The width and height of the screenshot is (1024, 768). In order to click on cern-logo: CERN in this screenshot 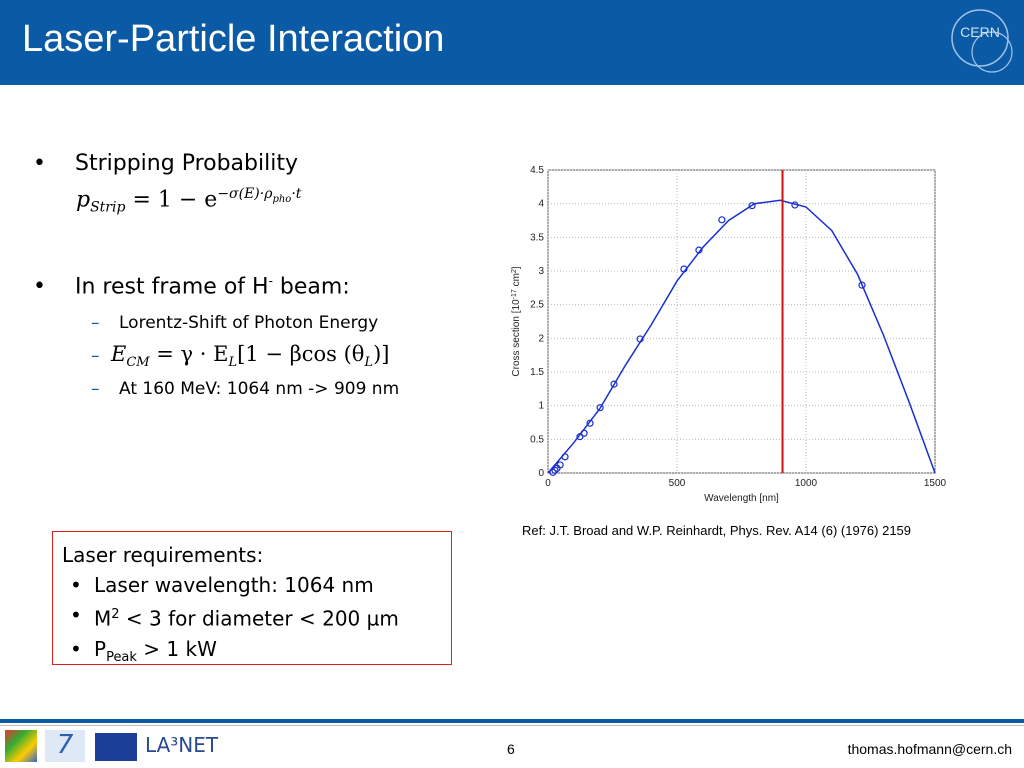, I will do `click(982, 41)`.